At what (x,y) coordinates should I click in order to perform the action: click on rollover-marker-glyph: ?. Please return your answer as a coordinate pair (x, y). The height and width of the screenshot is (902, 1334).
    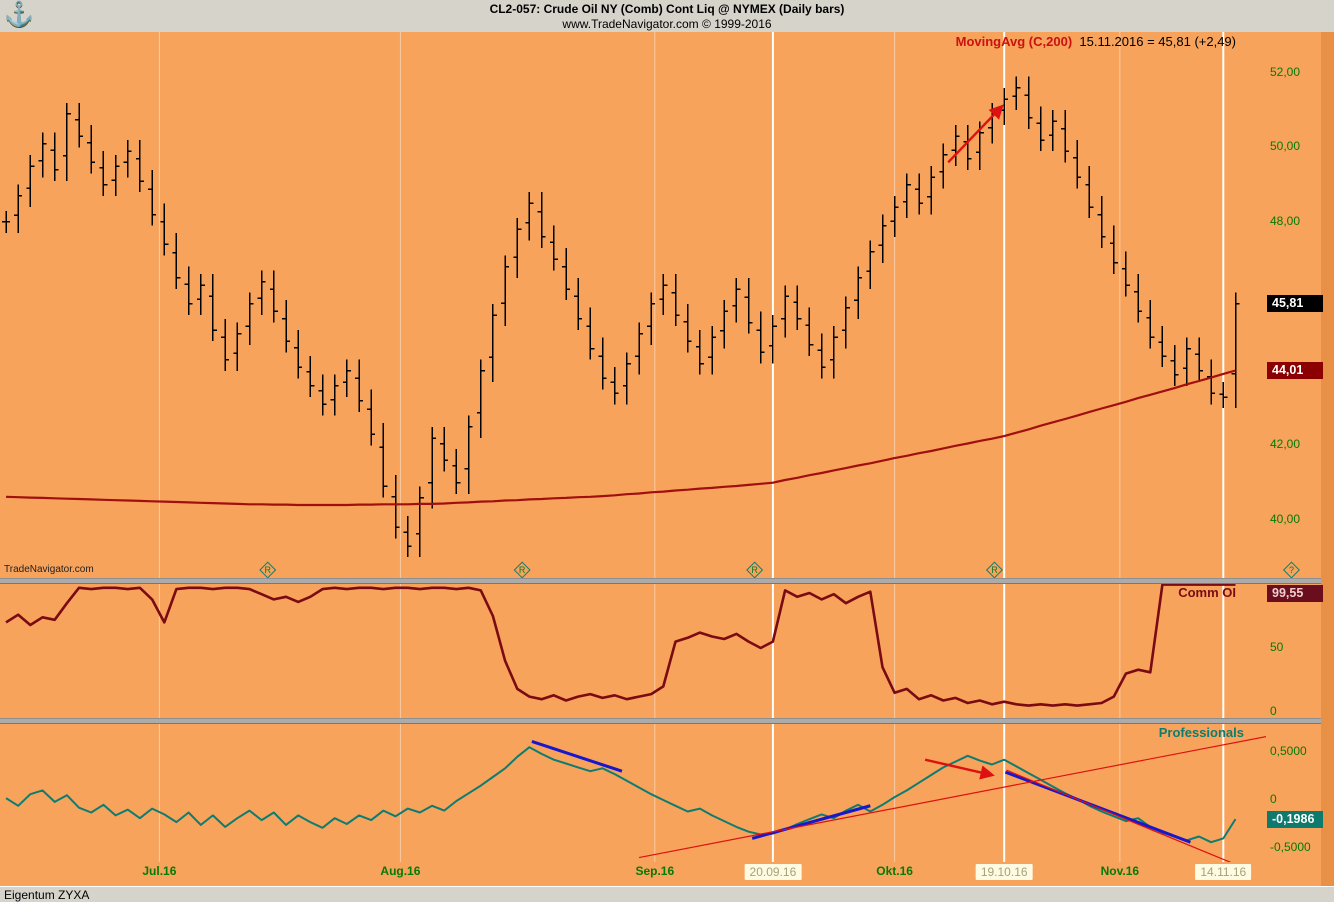
    Looking at the image, I should click on (1291, 570).